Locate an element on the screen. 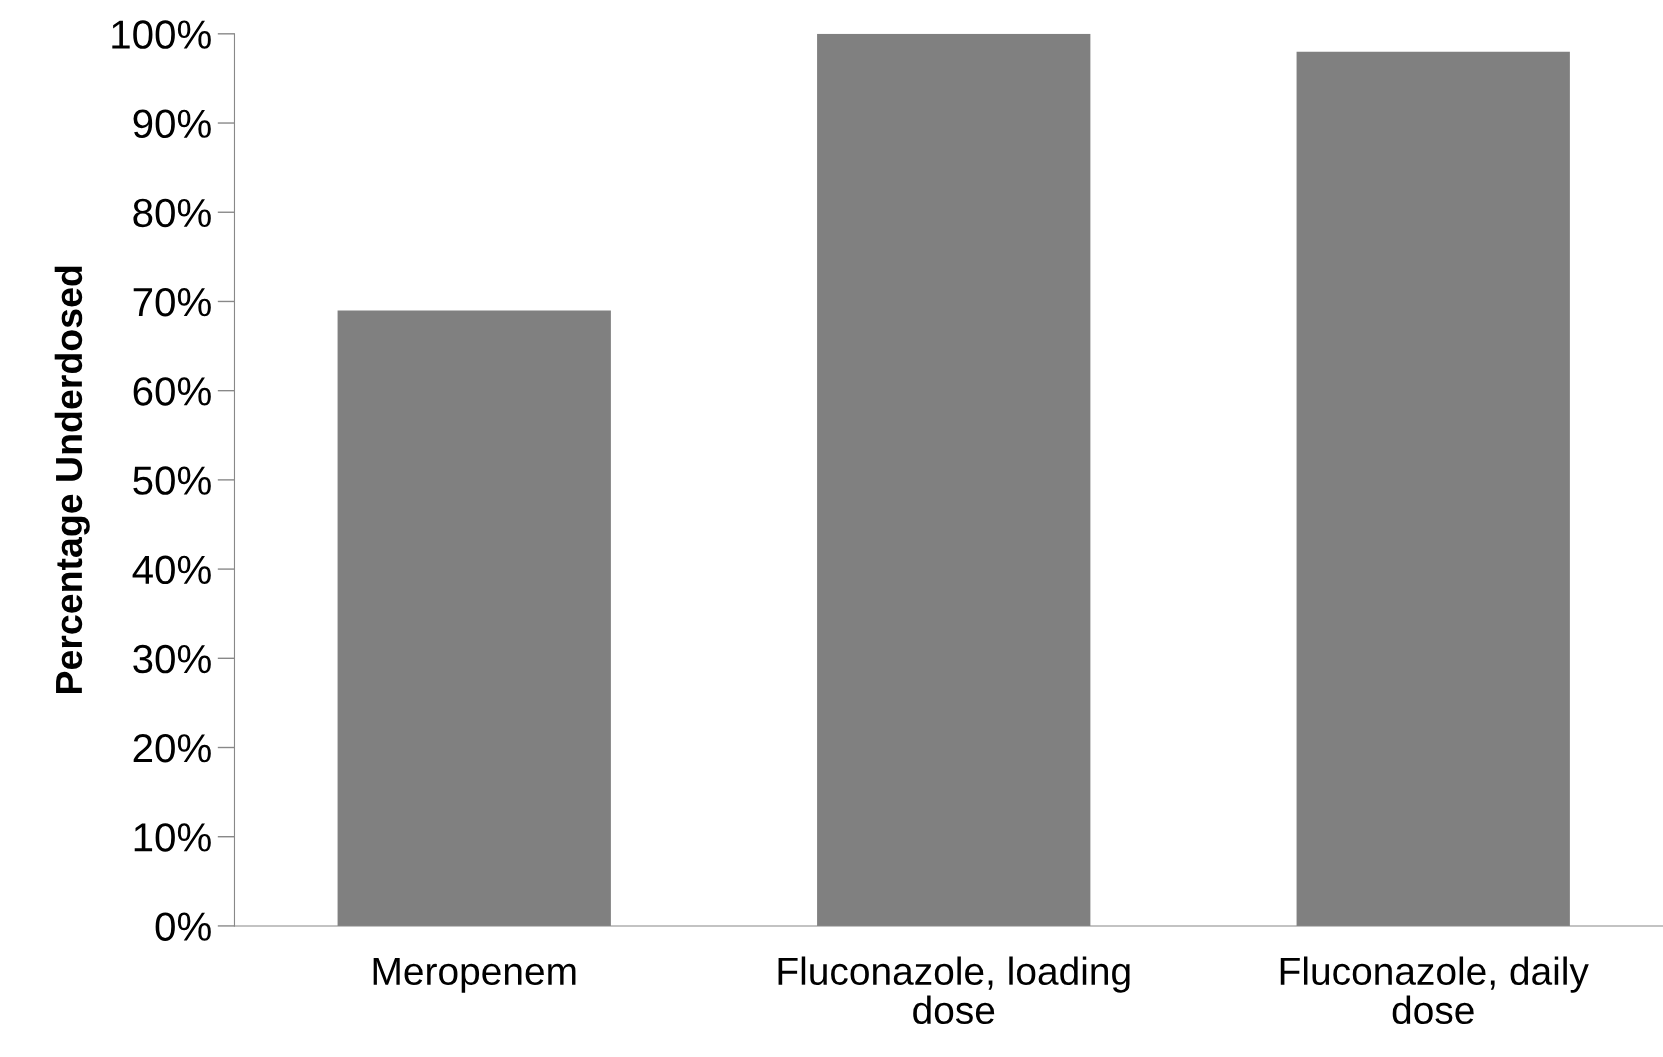 The height and width of the screenshot is (1057, 1663). y-tick-label: 40% is located at coordinates (171, 570).